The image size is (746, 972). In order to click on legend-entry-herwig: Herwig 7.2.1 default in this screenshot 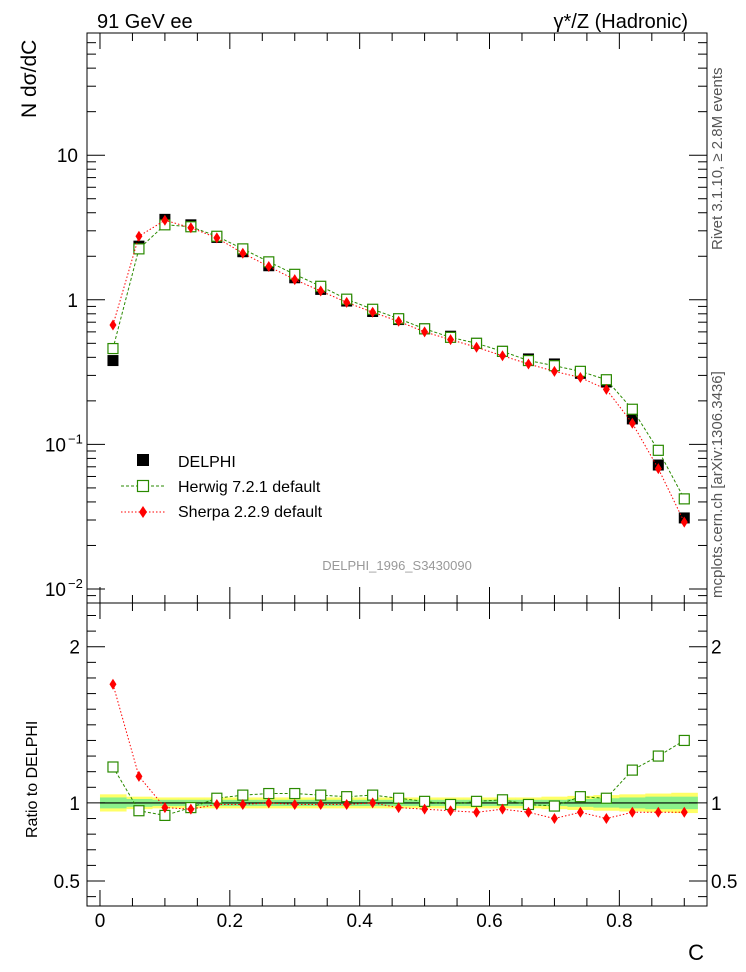, I will do `click(221, 487)`.